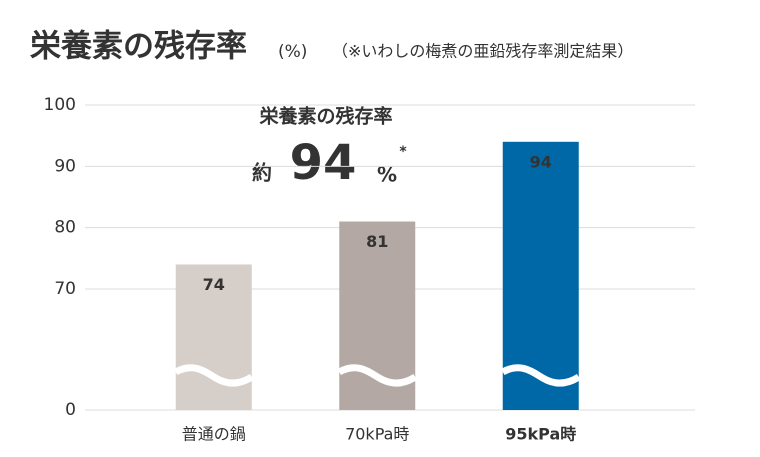 The height and width of the screenshot is (457, 760). Describe the element at coordinates (262, 173) in the screenshot. I see `annotation-prefix: 約` at that location.